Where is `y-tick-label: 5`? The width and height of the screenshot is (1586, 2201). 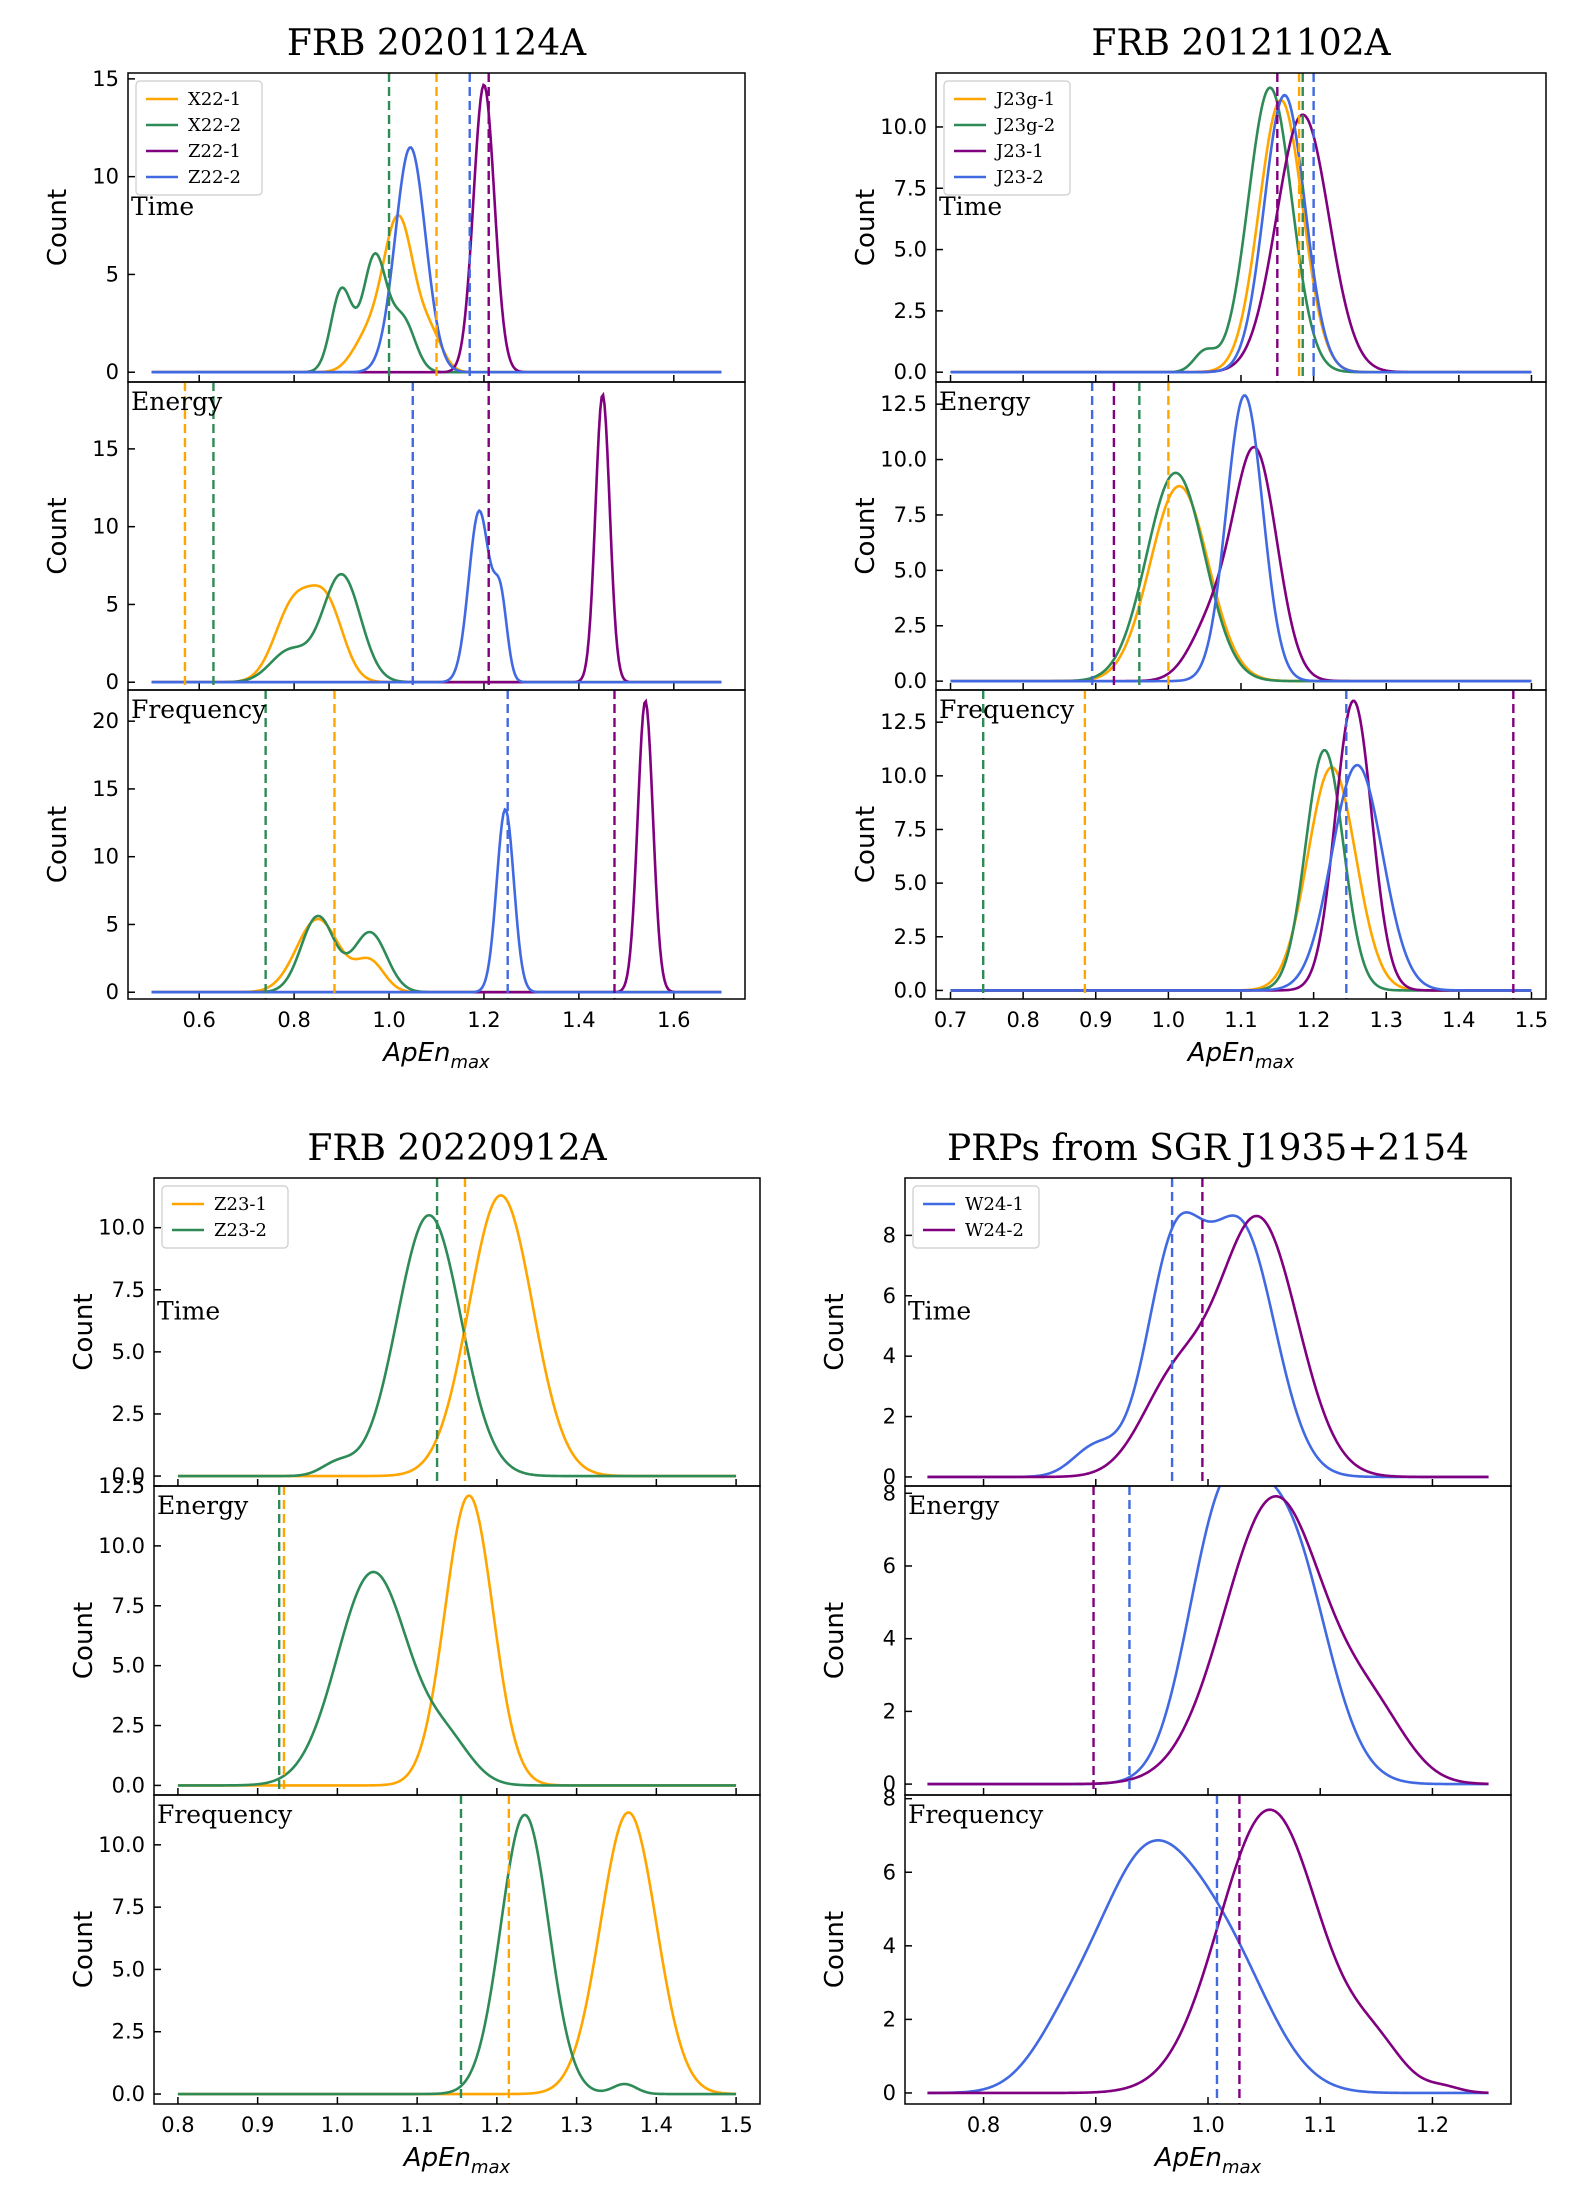
y-tick-label: 5 is located at coordinates (112, 924).